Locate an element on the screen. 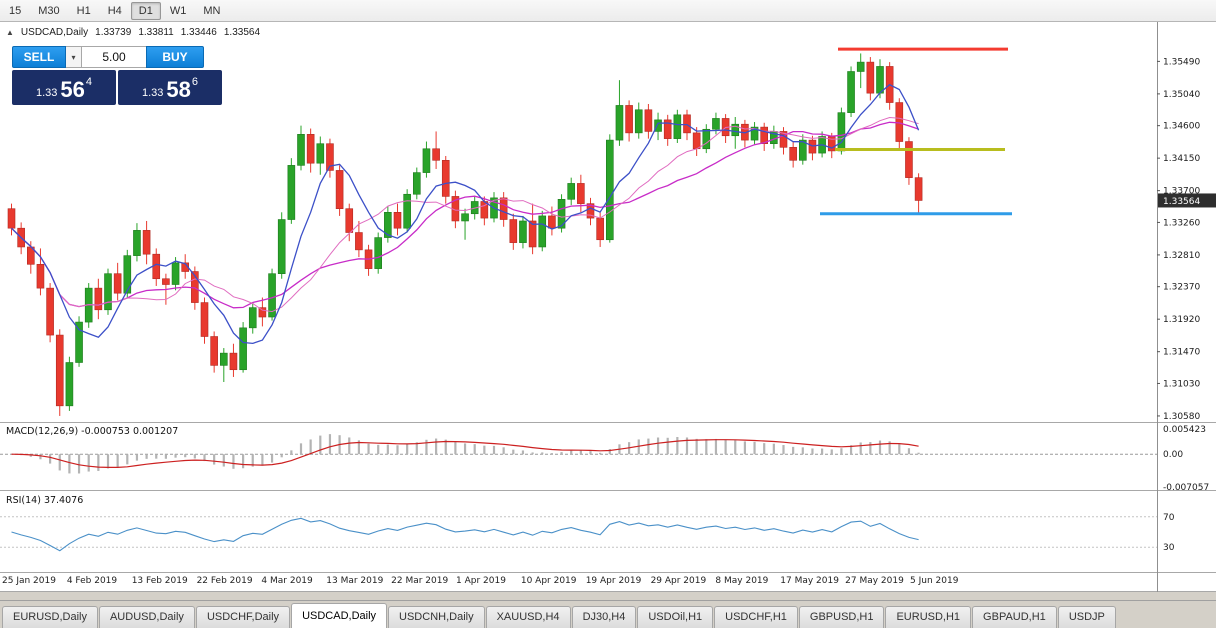 The width and height of the screenshot is (1216, 628). chart-tab-usdcnh-daily: USDCNH,Daily is located at coordinates (436, 617).